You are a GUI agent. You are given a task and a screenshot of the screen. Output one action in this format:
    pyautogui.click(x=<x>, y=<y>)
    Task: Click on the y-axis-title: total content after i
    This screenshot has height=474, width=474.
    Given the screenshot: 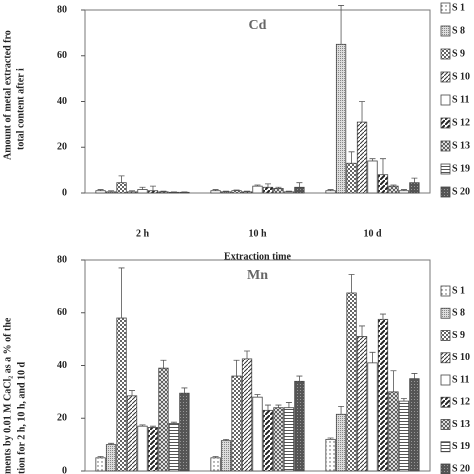 What is the action you would take?
    pyautogui.click(x=20, y=109)
    